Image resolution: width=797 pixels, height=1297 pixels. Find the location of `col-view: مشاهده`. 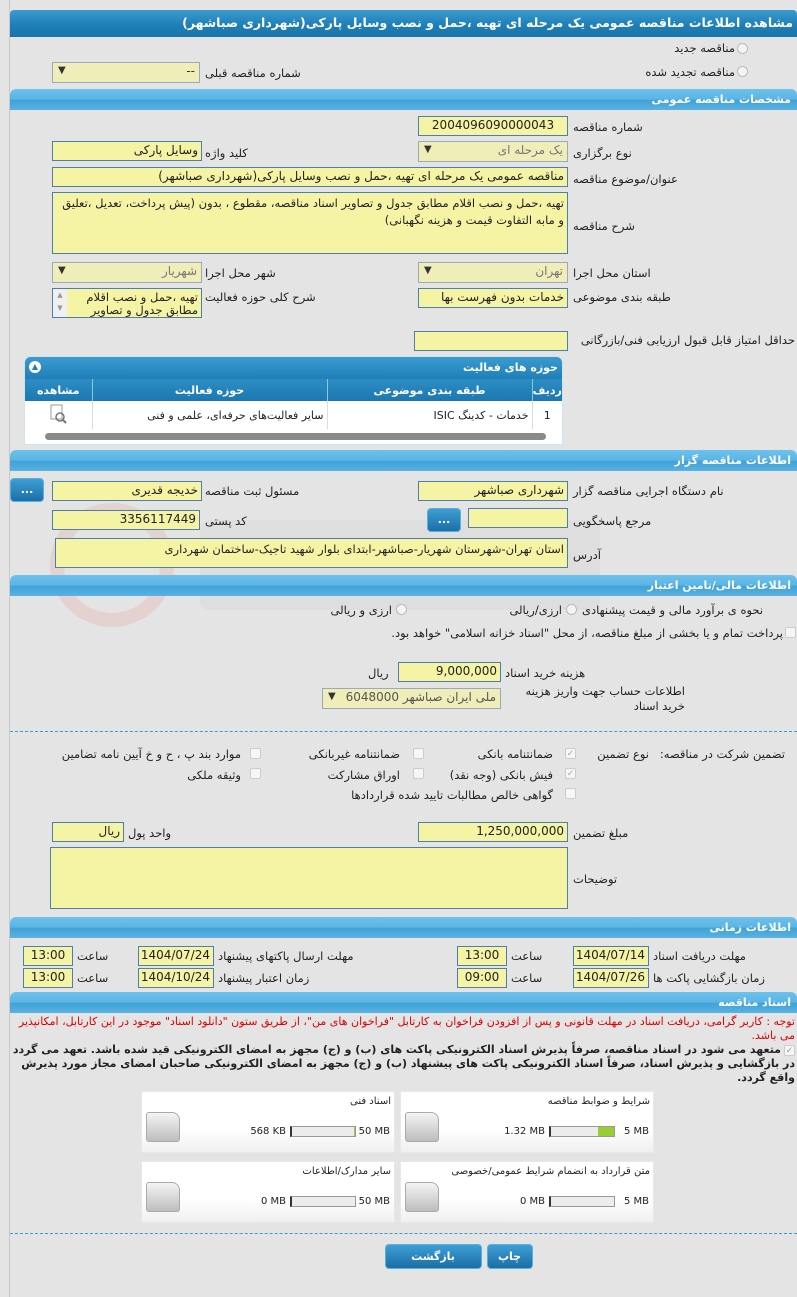

col-view: مشاهده is located at coordinates (58, 390).